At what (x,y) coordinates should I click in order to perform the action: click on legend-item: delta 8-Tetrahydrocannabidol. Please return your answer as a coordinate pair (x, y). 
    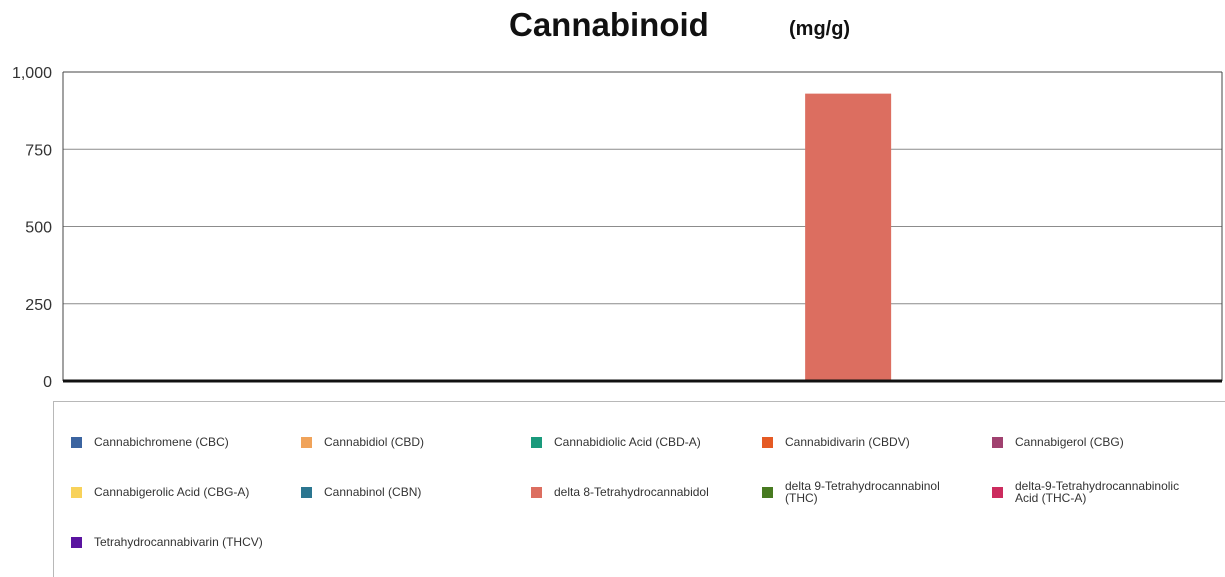
    Looking at the image, I should click on (643, 492).